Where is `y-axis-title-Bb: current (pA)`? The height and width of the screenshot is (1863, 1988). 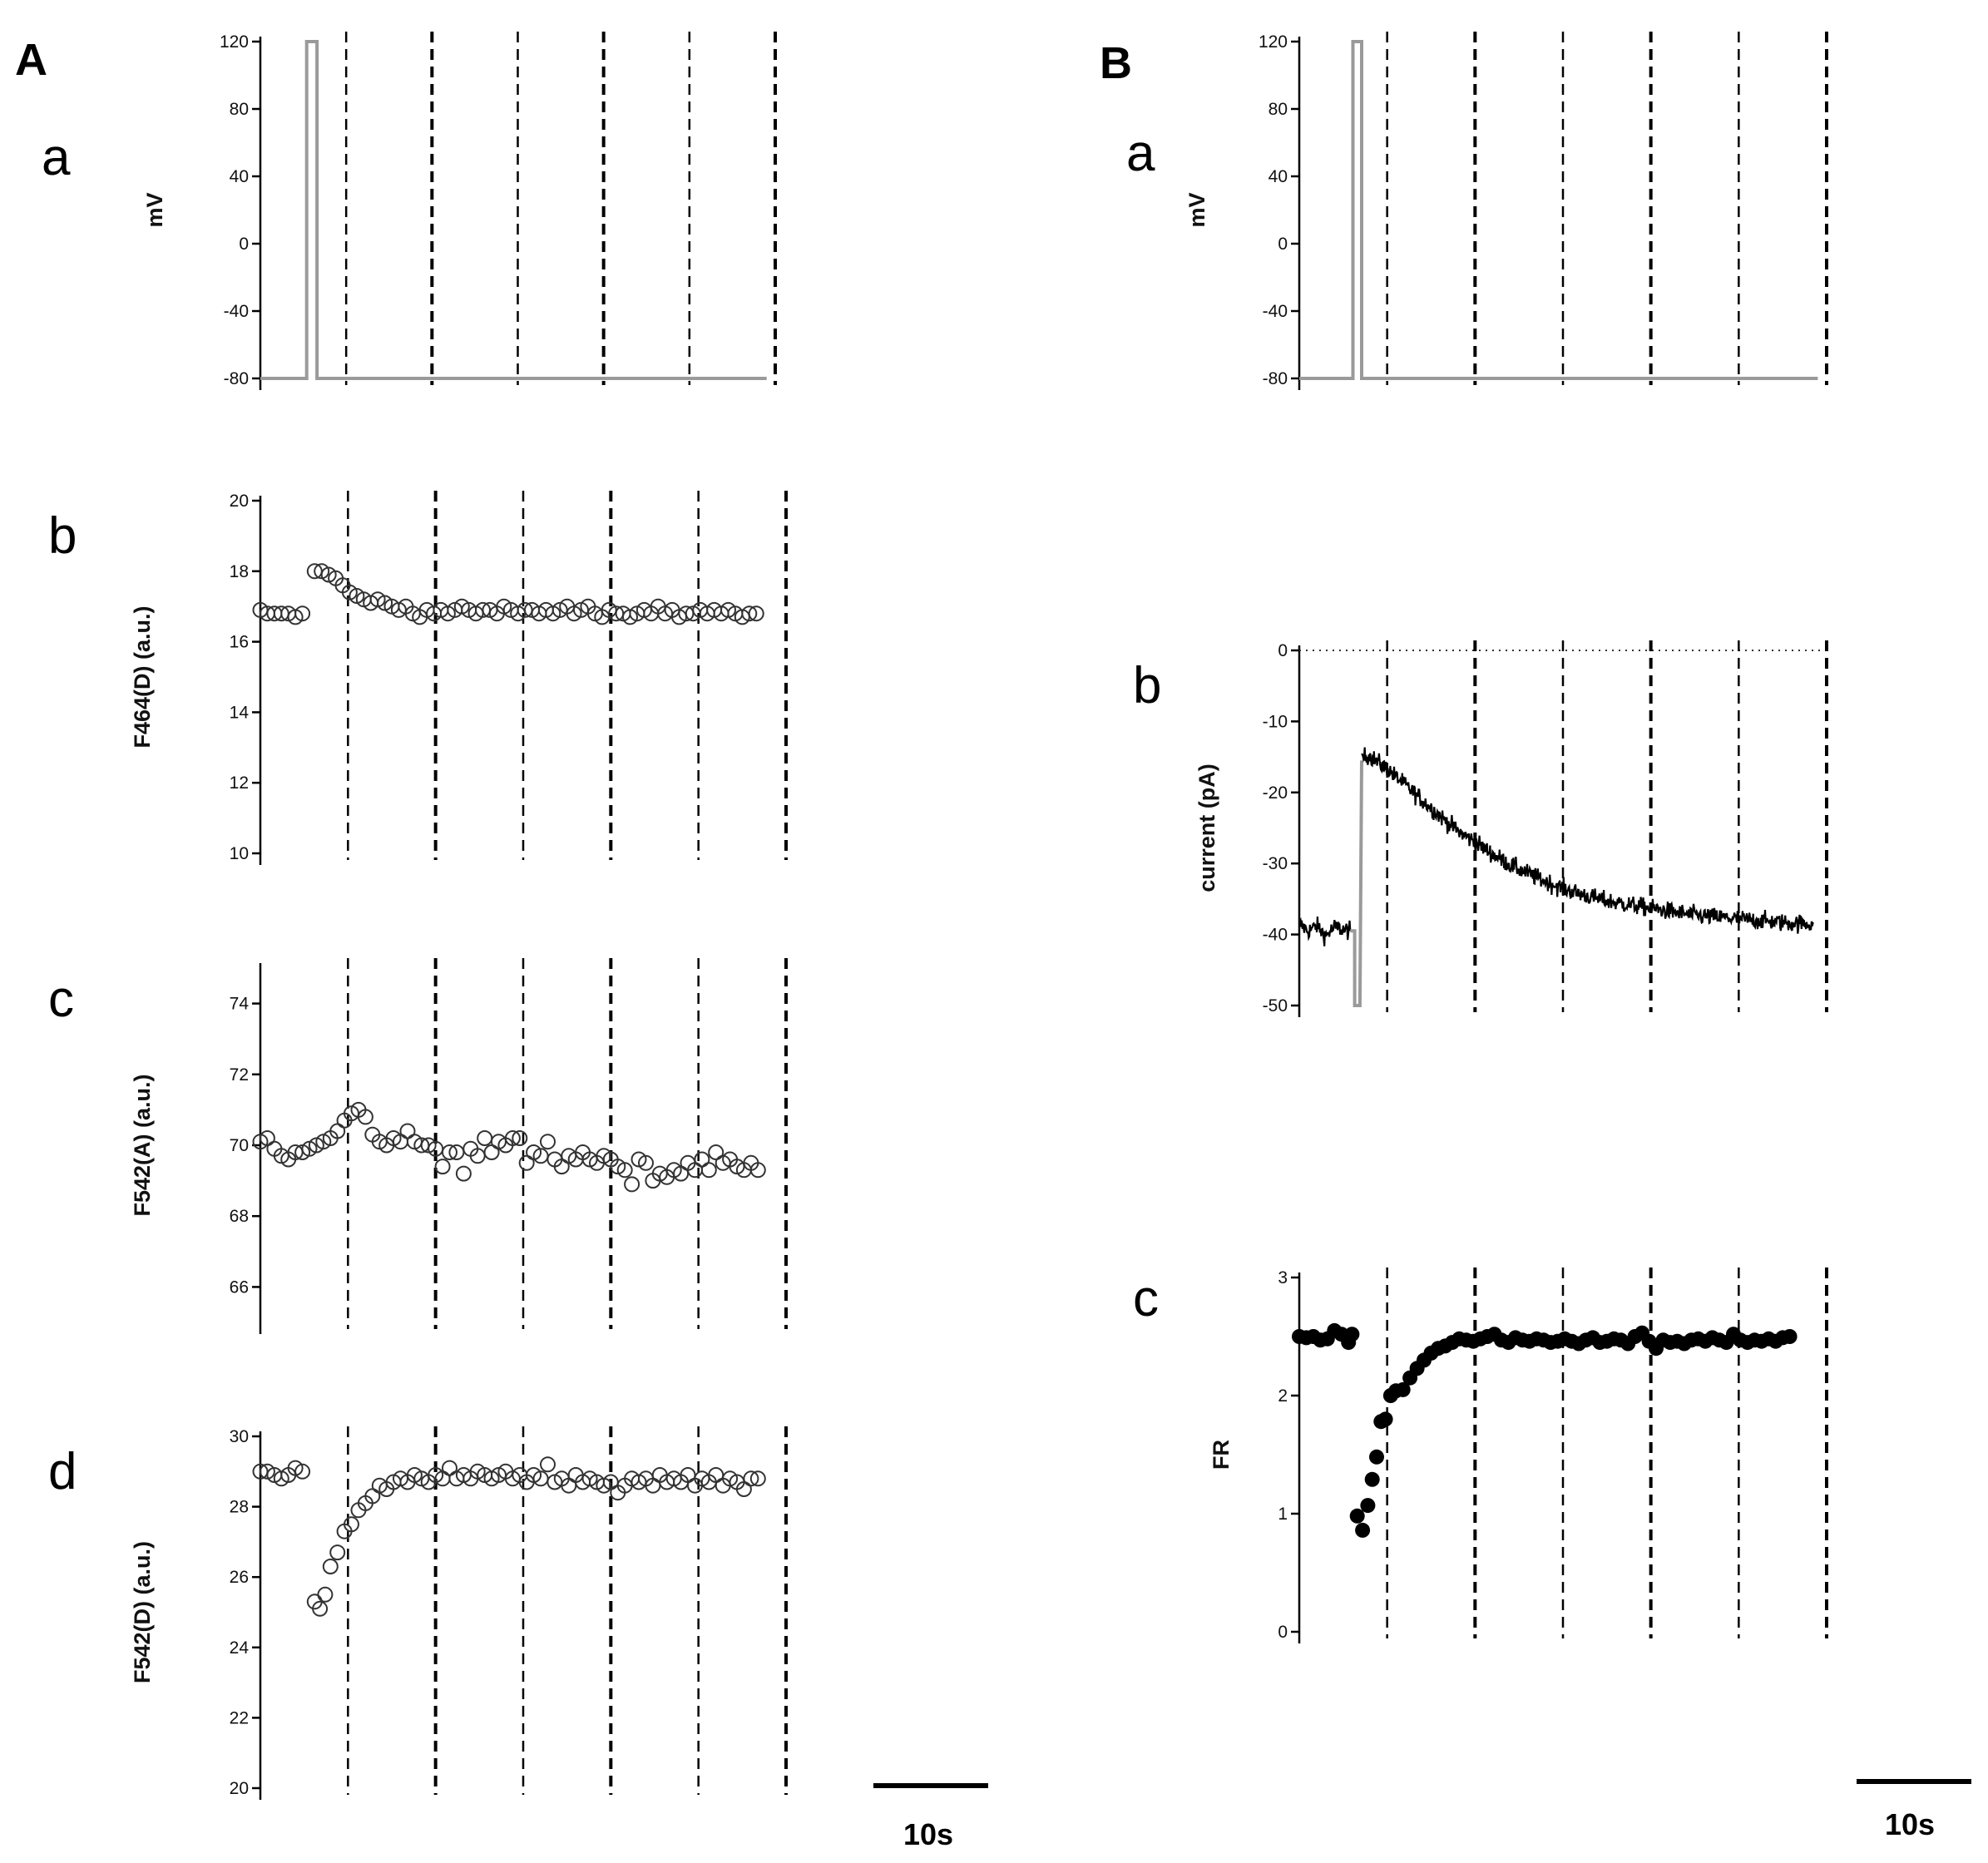
y-axis-title-Bb: current (pA) is located at coordinates (1206, 827).